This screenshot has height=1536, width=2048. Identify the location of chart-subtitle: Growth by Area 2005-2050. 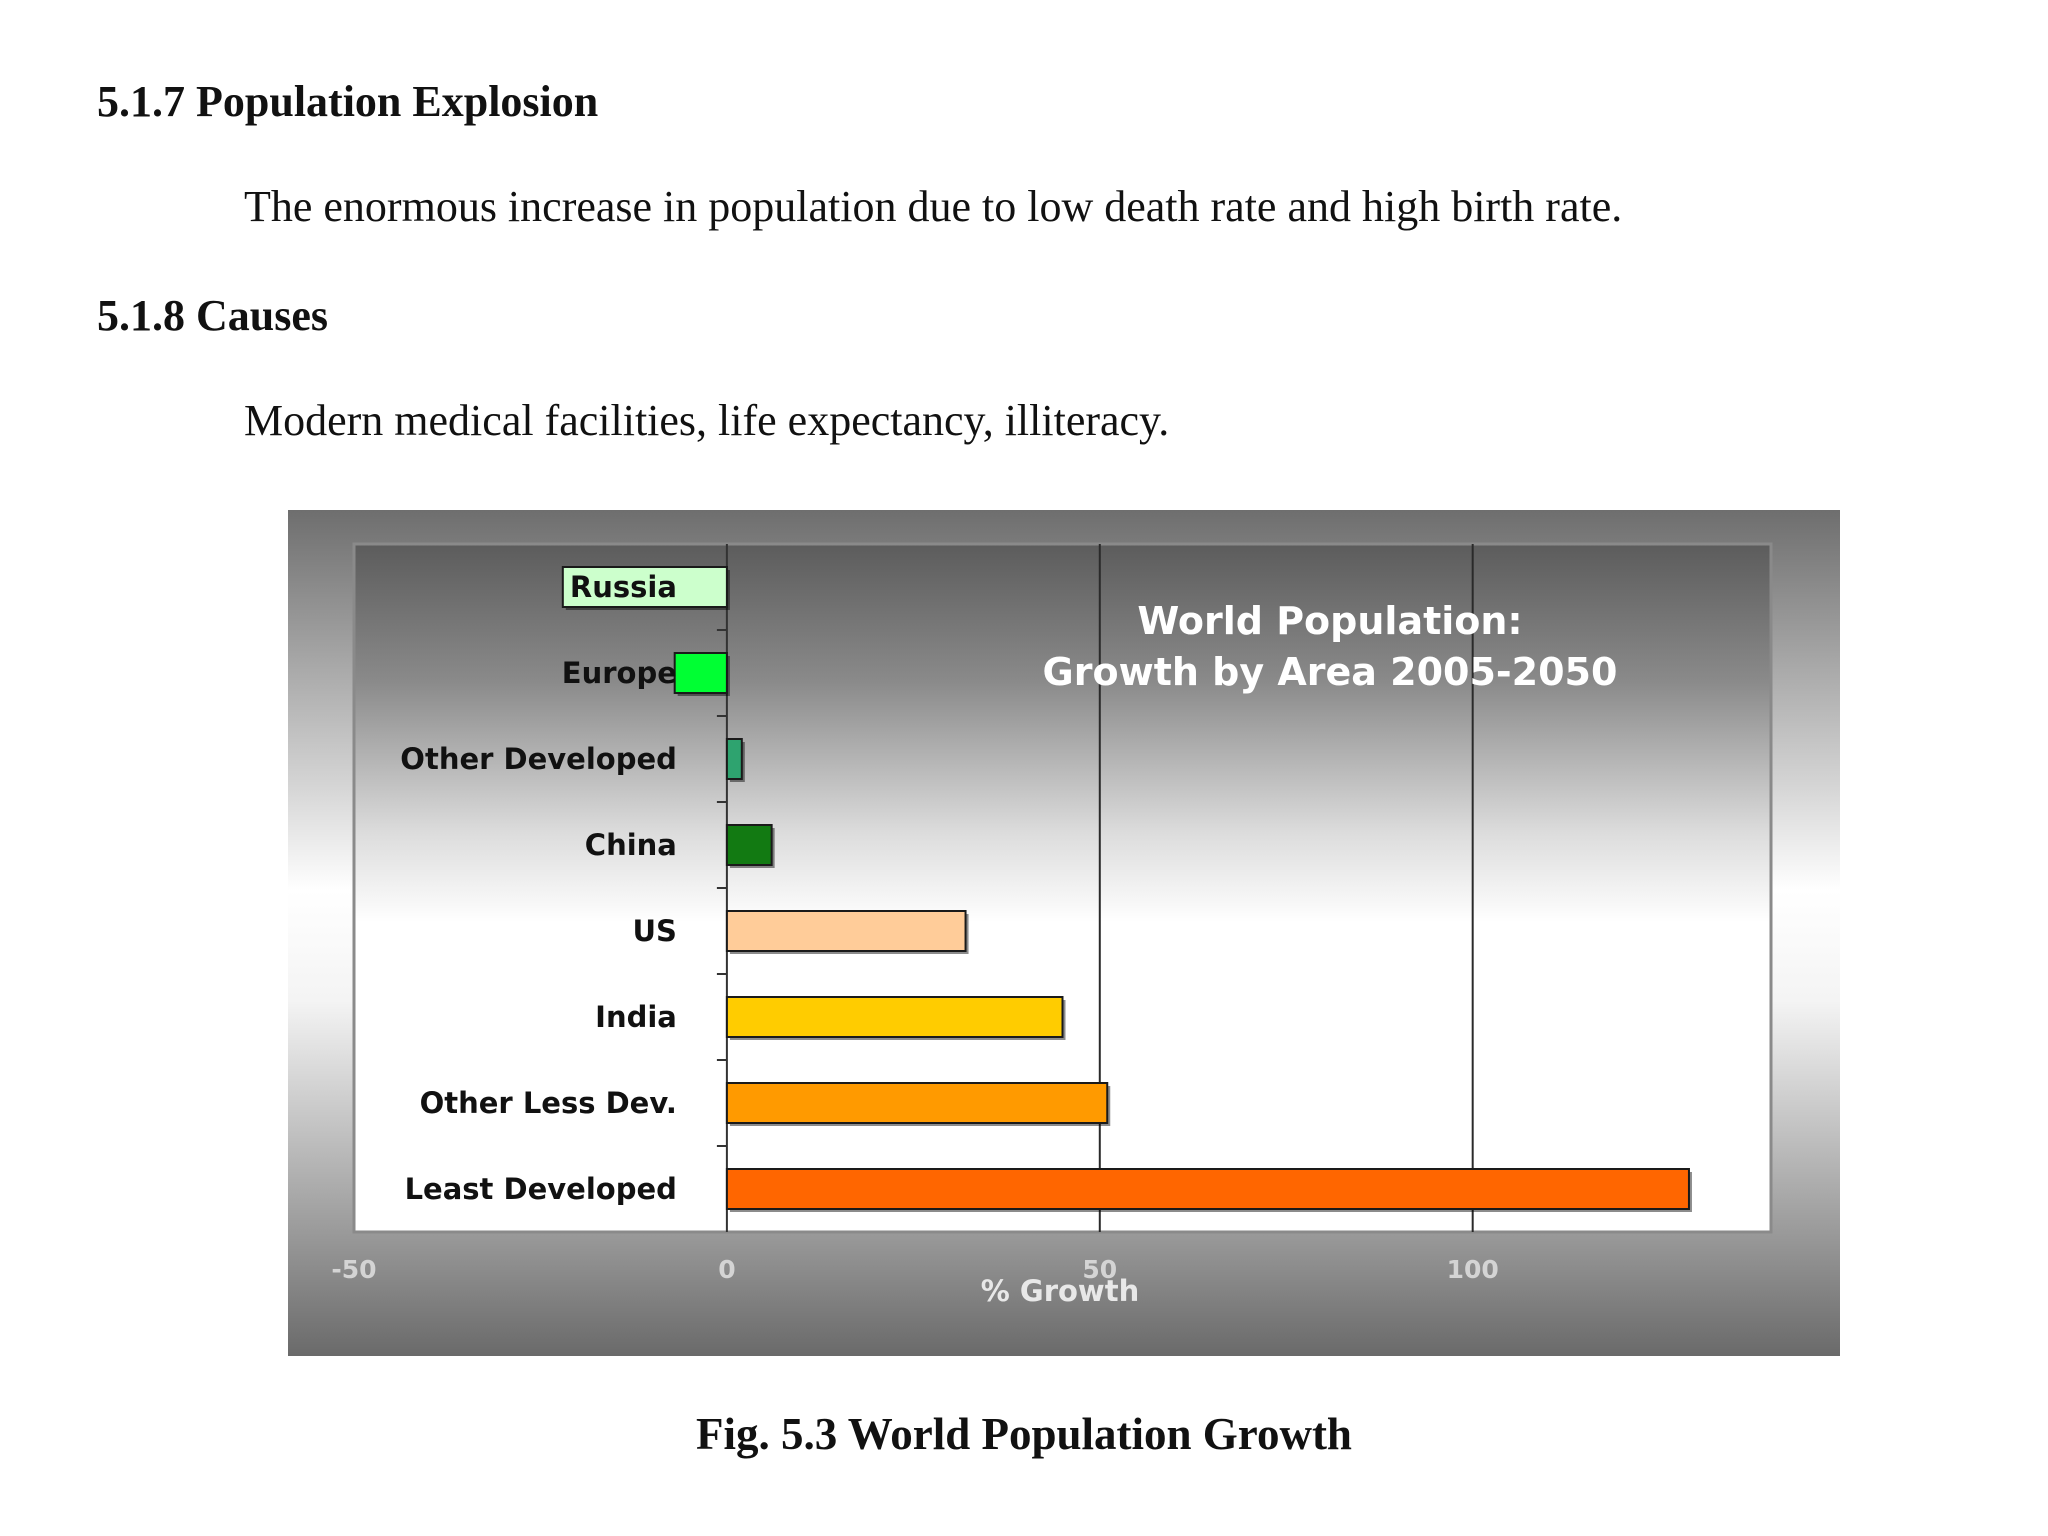
(1330, 672).